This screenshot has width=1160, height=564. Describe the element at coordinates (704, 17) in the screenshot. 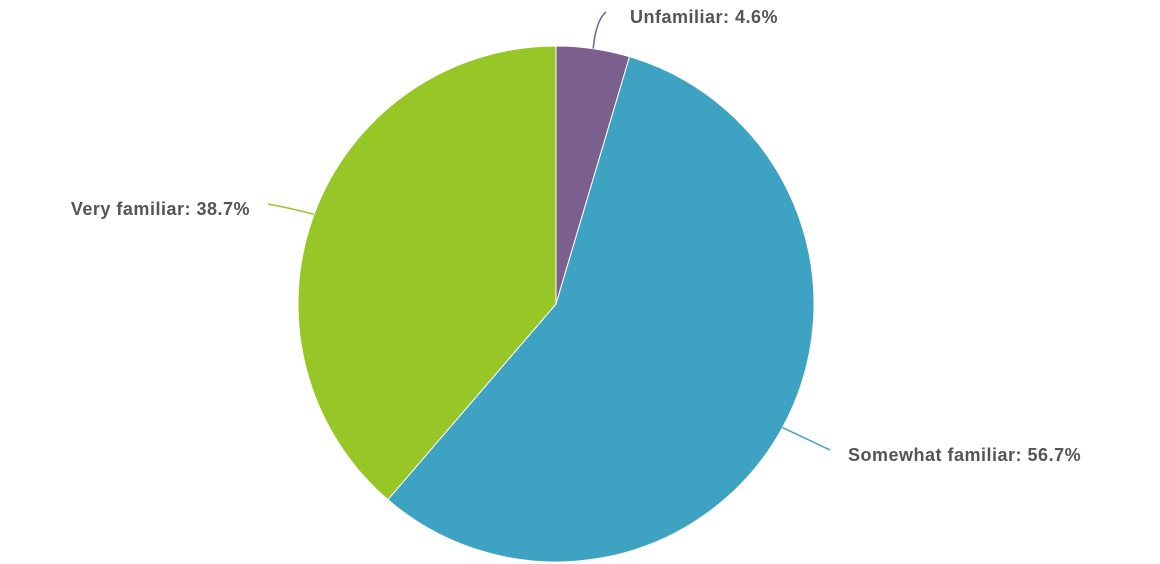

I see `slice-label: Unfamiliar: 4.6%` at that location.